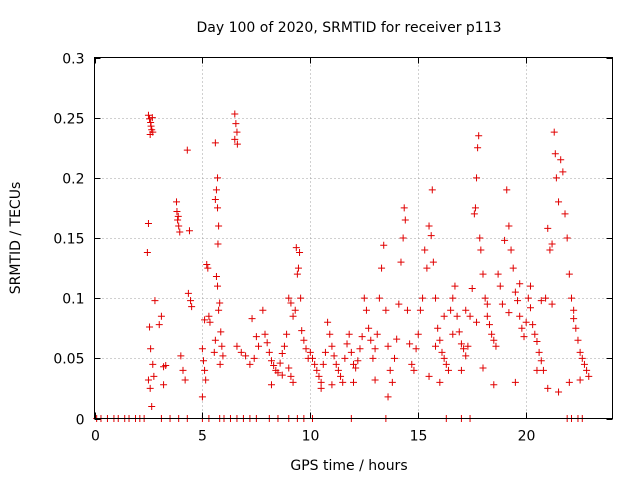  Describe the element at coordinates (73, 180) in the screenshot. I see `y-tick-label: 0.2` at that location.